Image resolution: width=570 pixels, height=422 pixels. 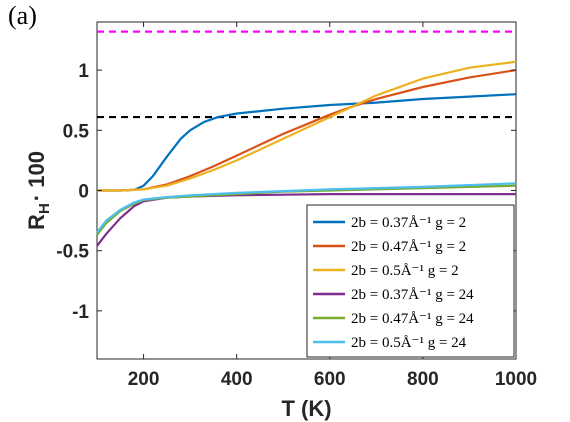 What do you see at coordinates (330, 379) in the screenshot?
I see `x-tick-label: 600` at bounding box center [330, 379].